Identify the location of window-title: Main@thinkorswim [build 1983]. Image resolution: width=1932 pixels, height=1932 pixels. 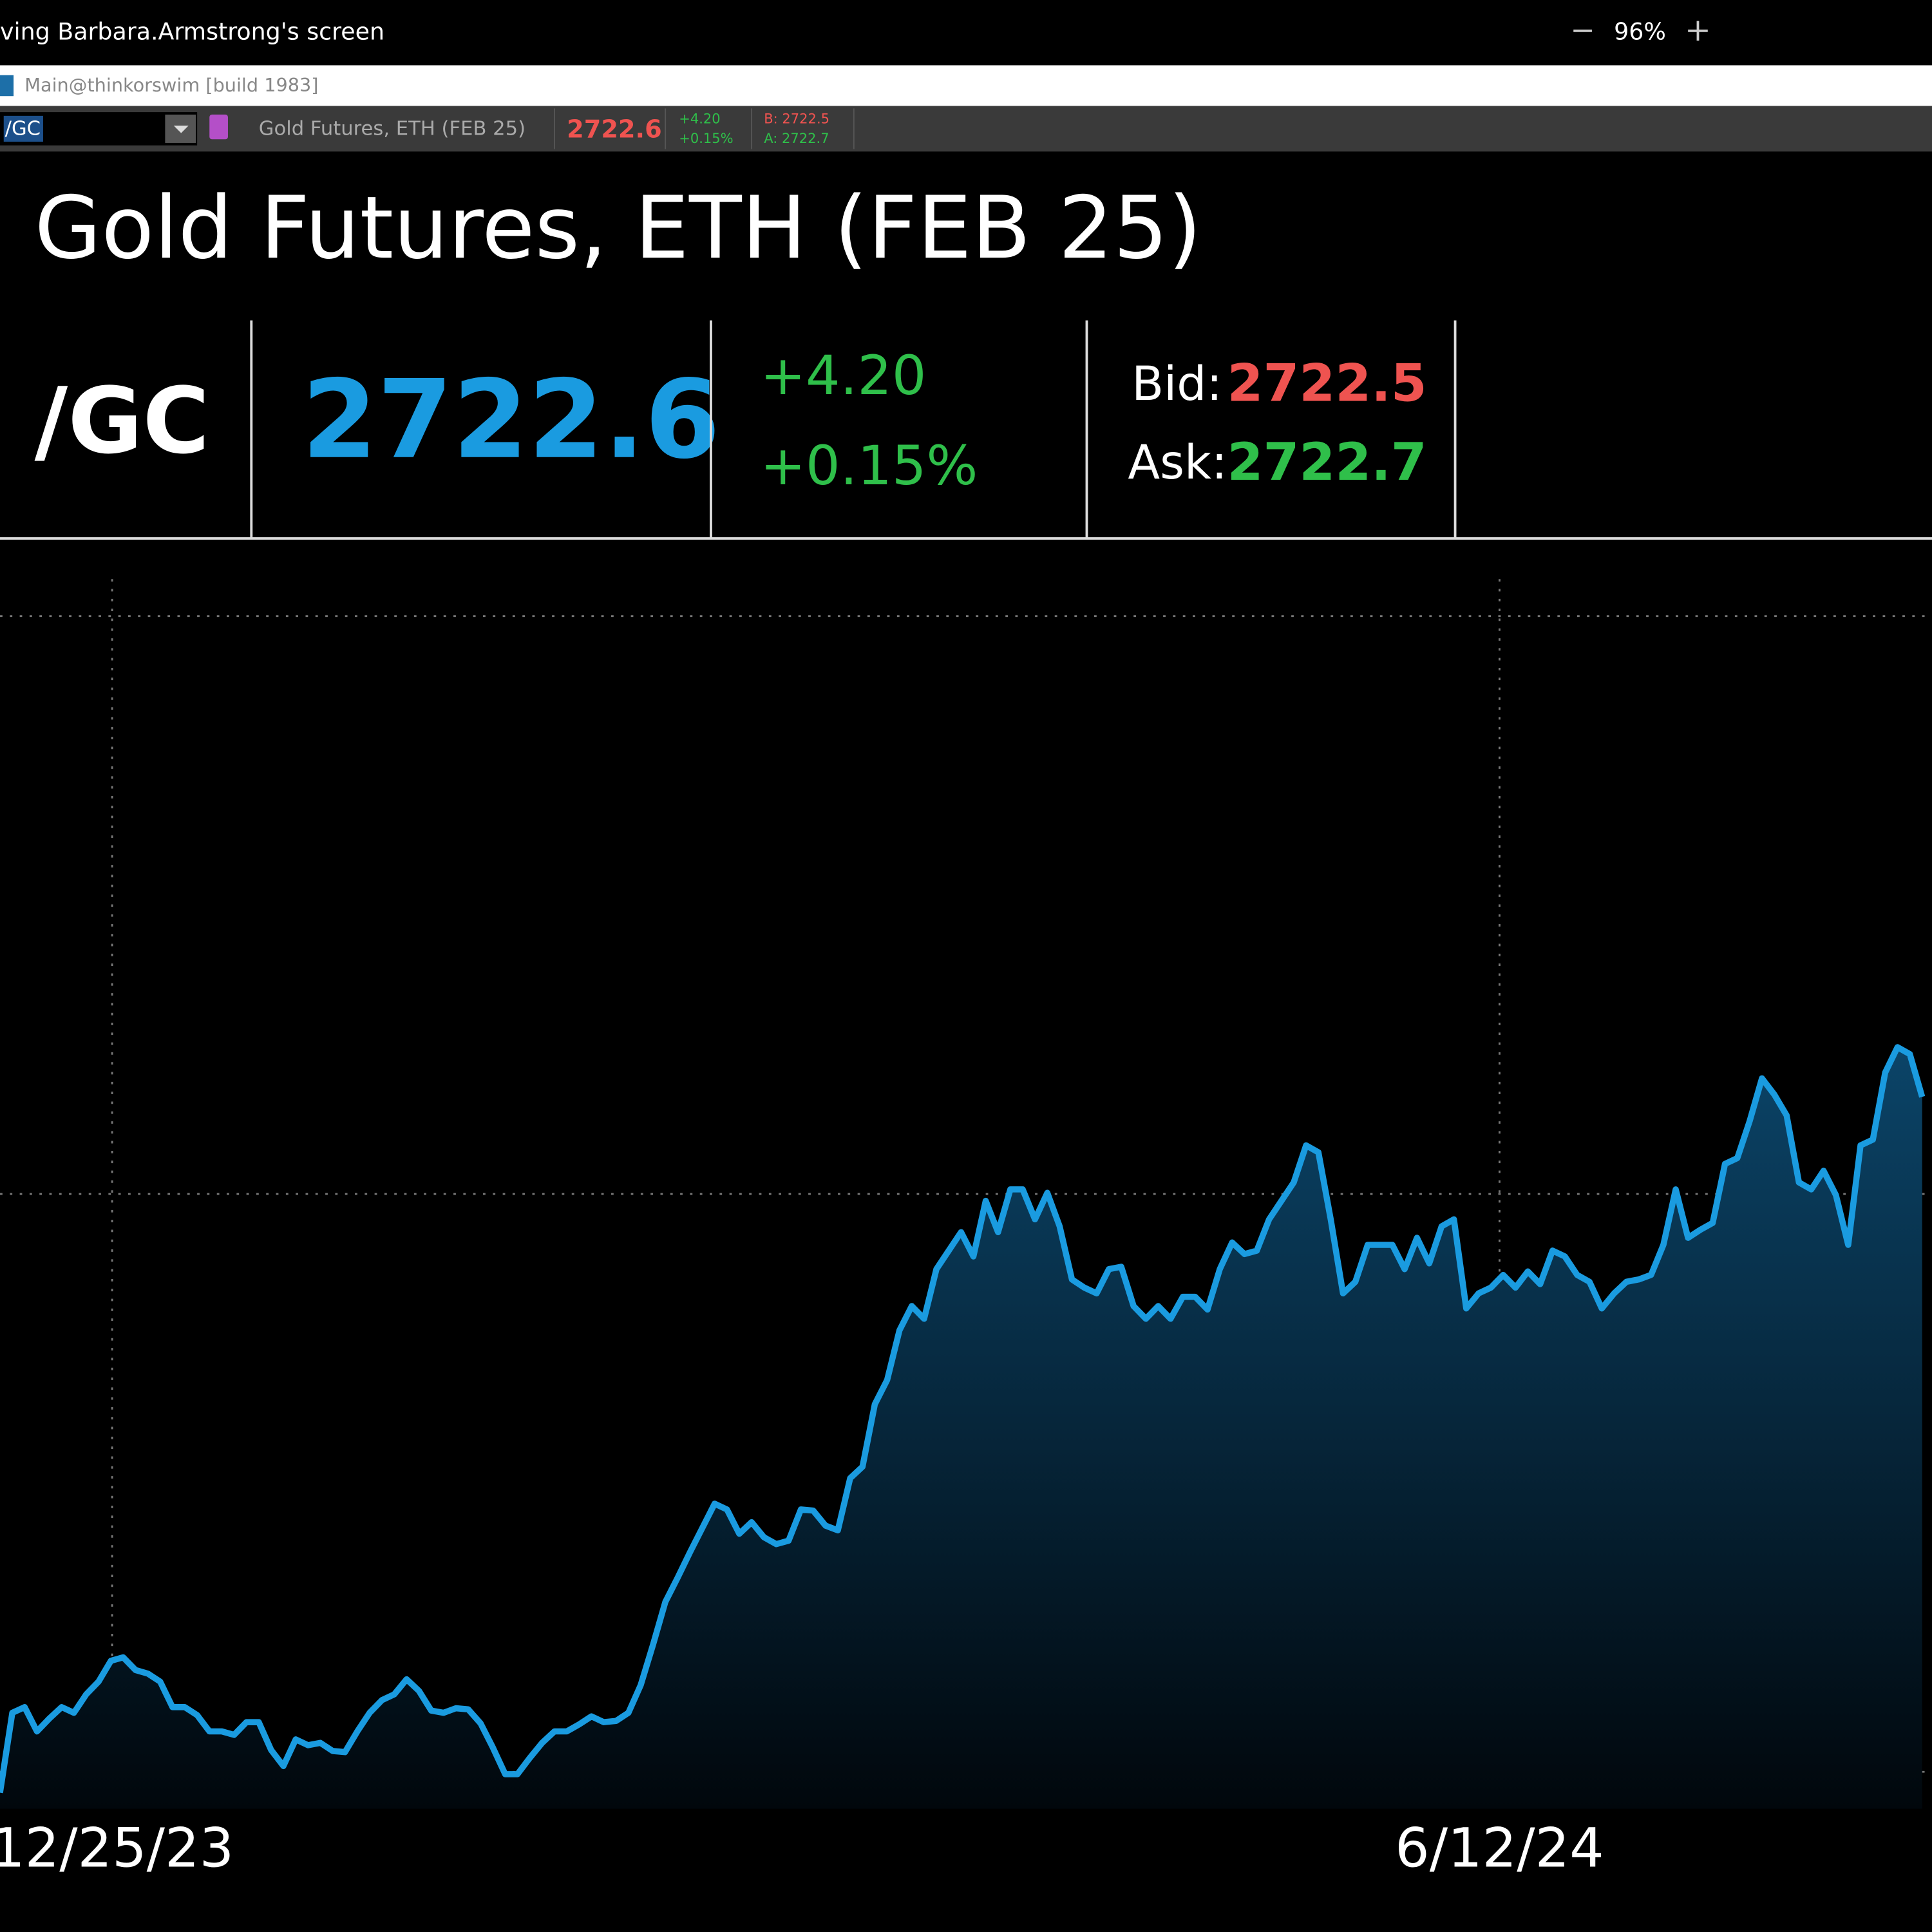
(171, 85).